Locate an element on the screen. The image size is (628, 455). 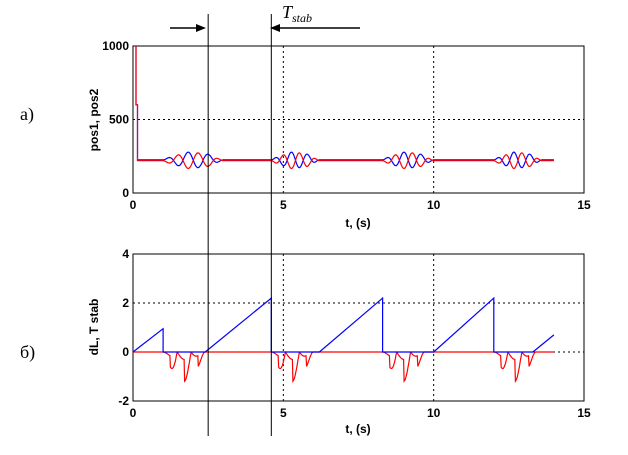
x-axis-label-bottom: t, (s) is located at coordinates (357, 429).